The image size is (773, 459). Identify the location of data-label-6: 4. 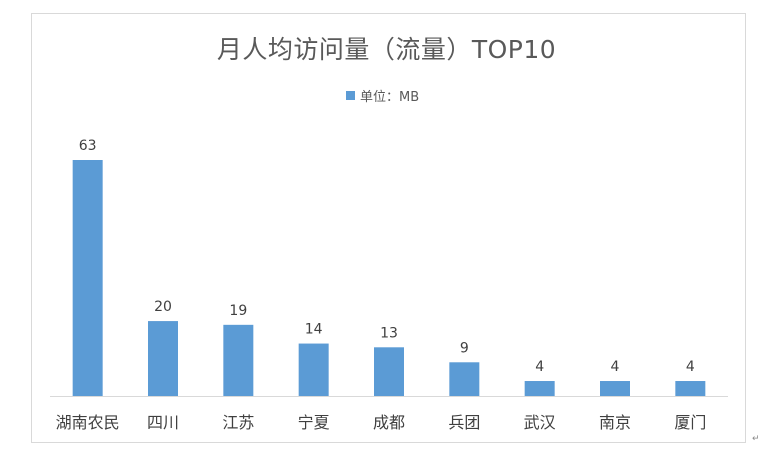
(539, 367).